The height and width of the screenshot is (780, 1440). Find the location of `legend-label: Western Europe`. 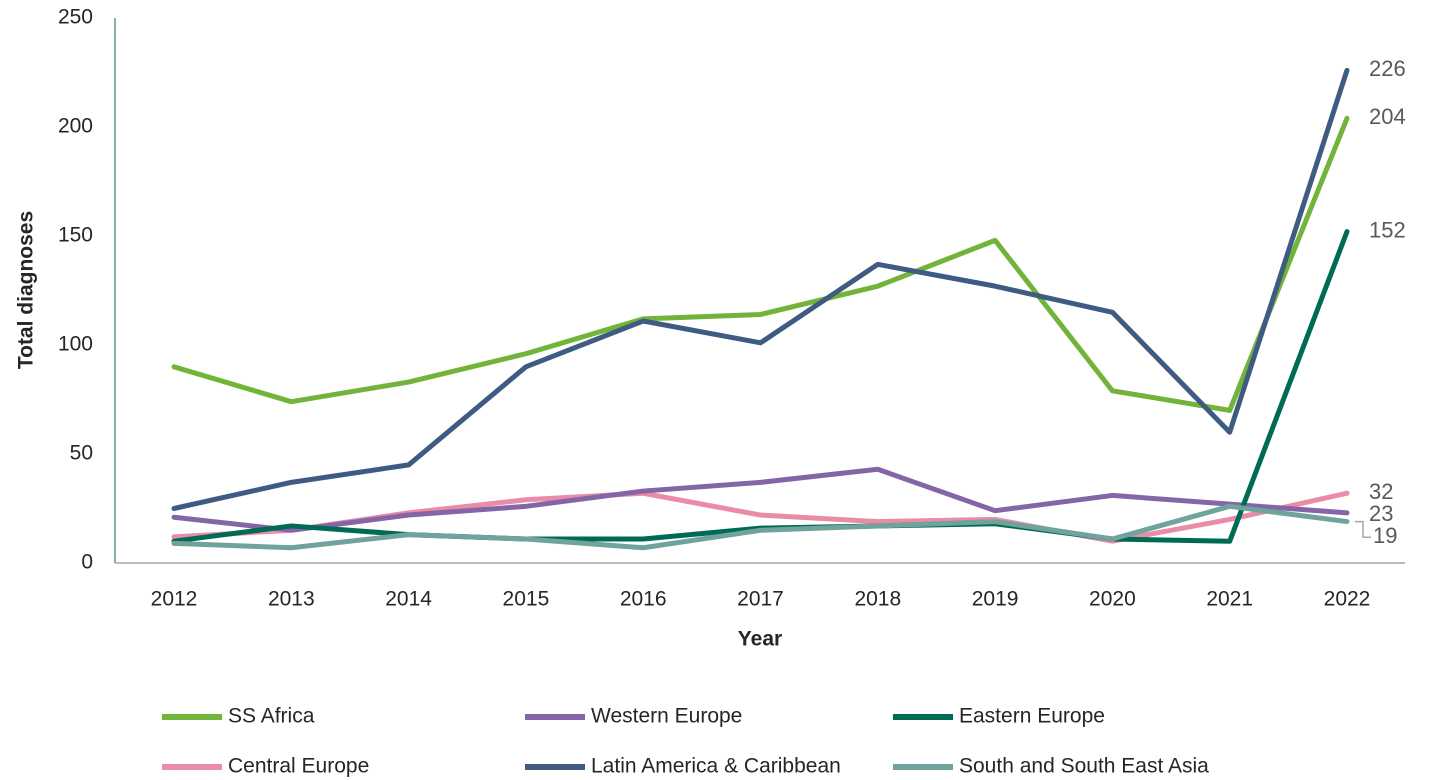

legend-label: Western Europe is located at coordinates (666, 716).